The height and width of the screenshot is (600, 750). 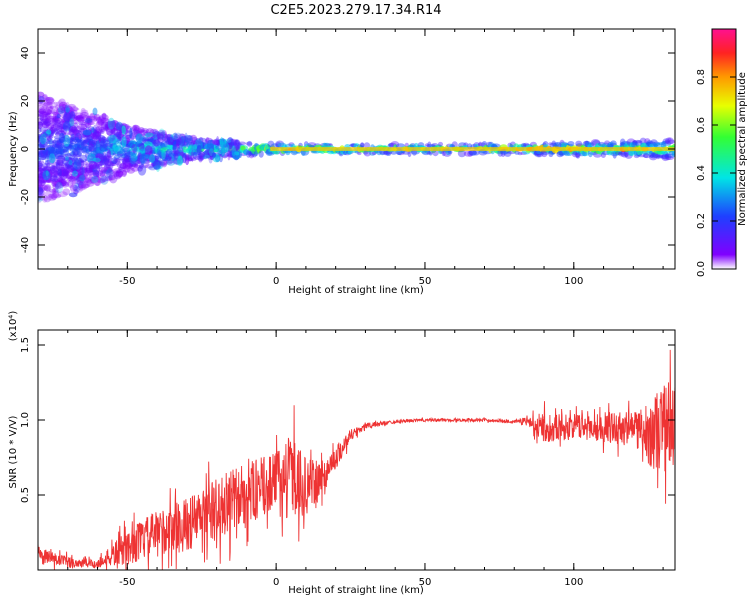 What do you see at coordinates (701, 77) in the screenshot?
I see `colorbar-tick-label: 0.8` at bounding box center [701, 77].